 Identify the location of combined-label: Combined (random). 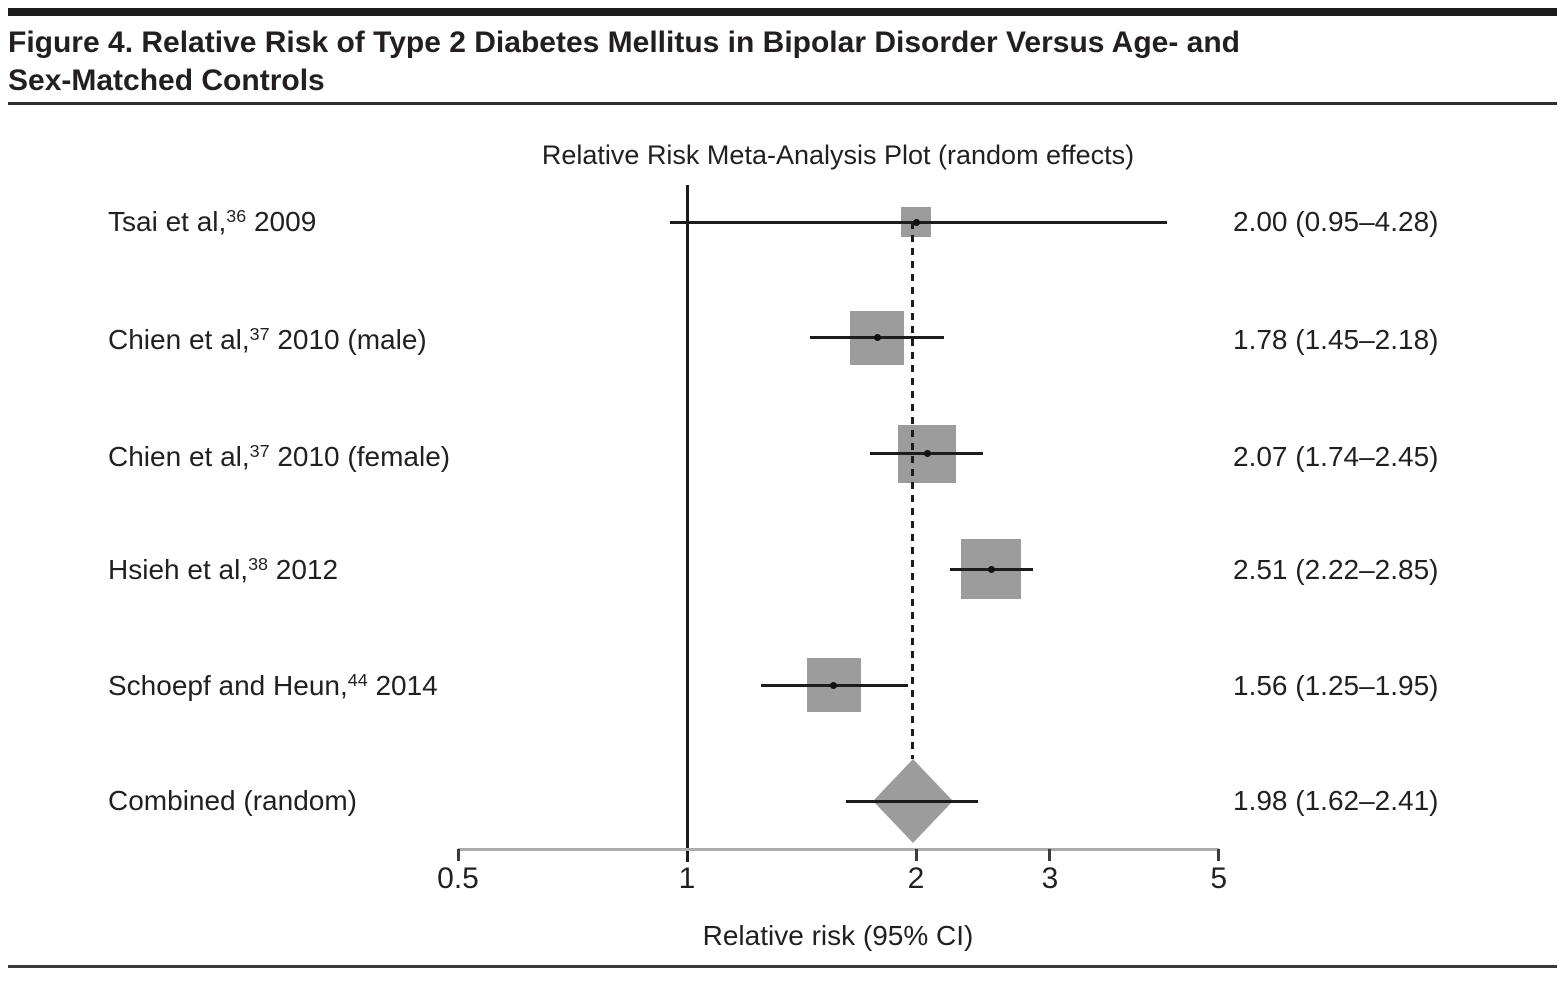
(232, 800).